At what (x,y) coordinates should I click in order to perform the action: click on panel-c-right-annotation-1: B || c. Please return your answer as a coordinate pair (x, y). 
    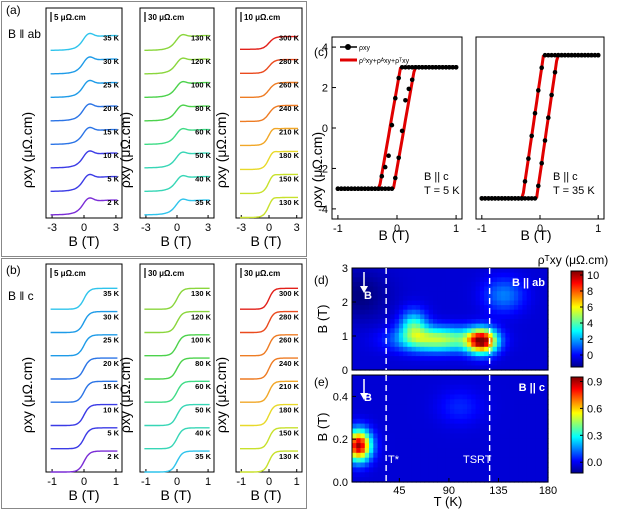
    Looking at the image, I should click on (565, 177).